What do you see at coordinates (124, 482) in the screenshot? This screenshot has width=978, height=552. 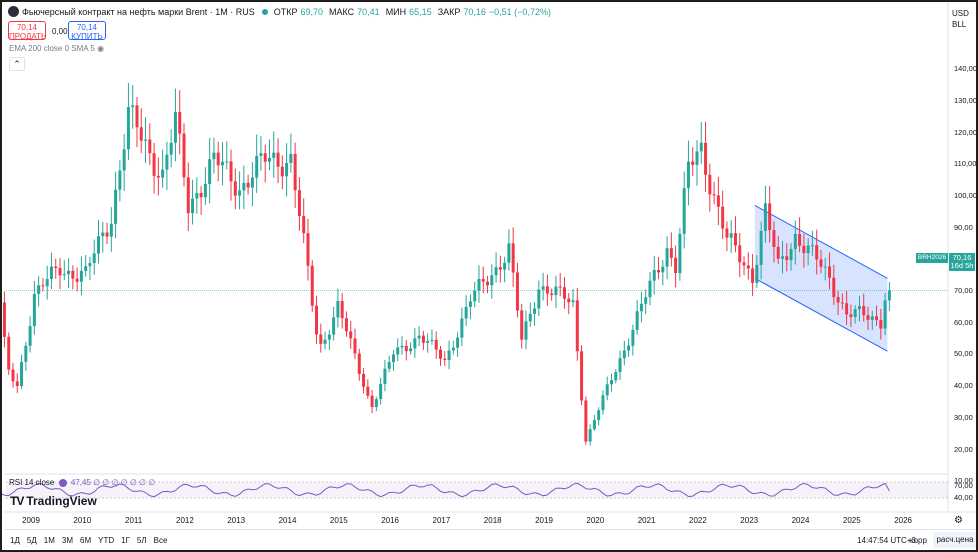 I see `rsi-extra-values: ∅ ∅ ∅ ∅ ∅ ∅ ∅` at bounding box center [124, 482].